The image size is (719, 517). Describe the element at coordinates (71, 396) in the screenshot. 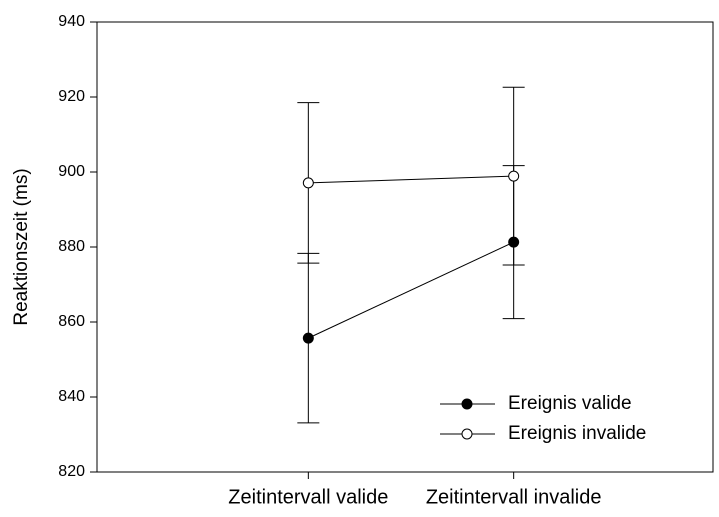

I see `y-tick-label: 840` at that location.